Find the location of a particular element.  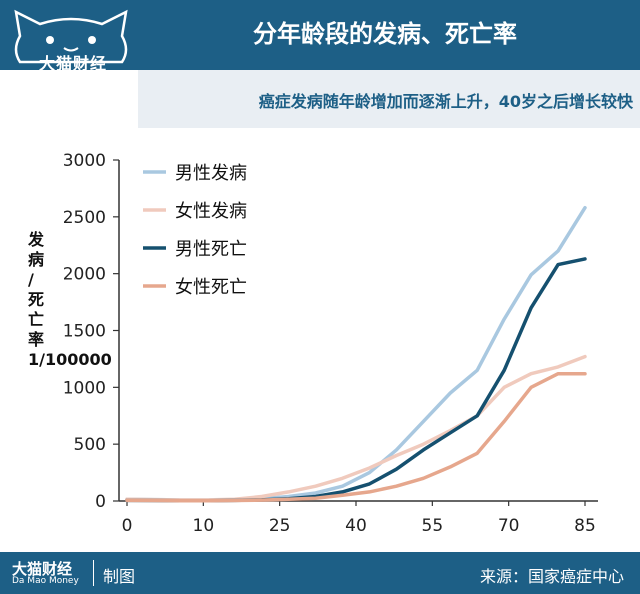

x-tick-label: 40 is located at coordinates (356, 526).